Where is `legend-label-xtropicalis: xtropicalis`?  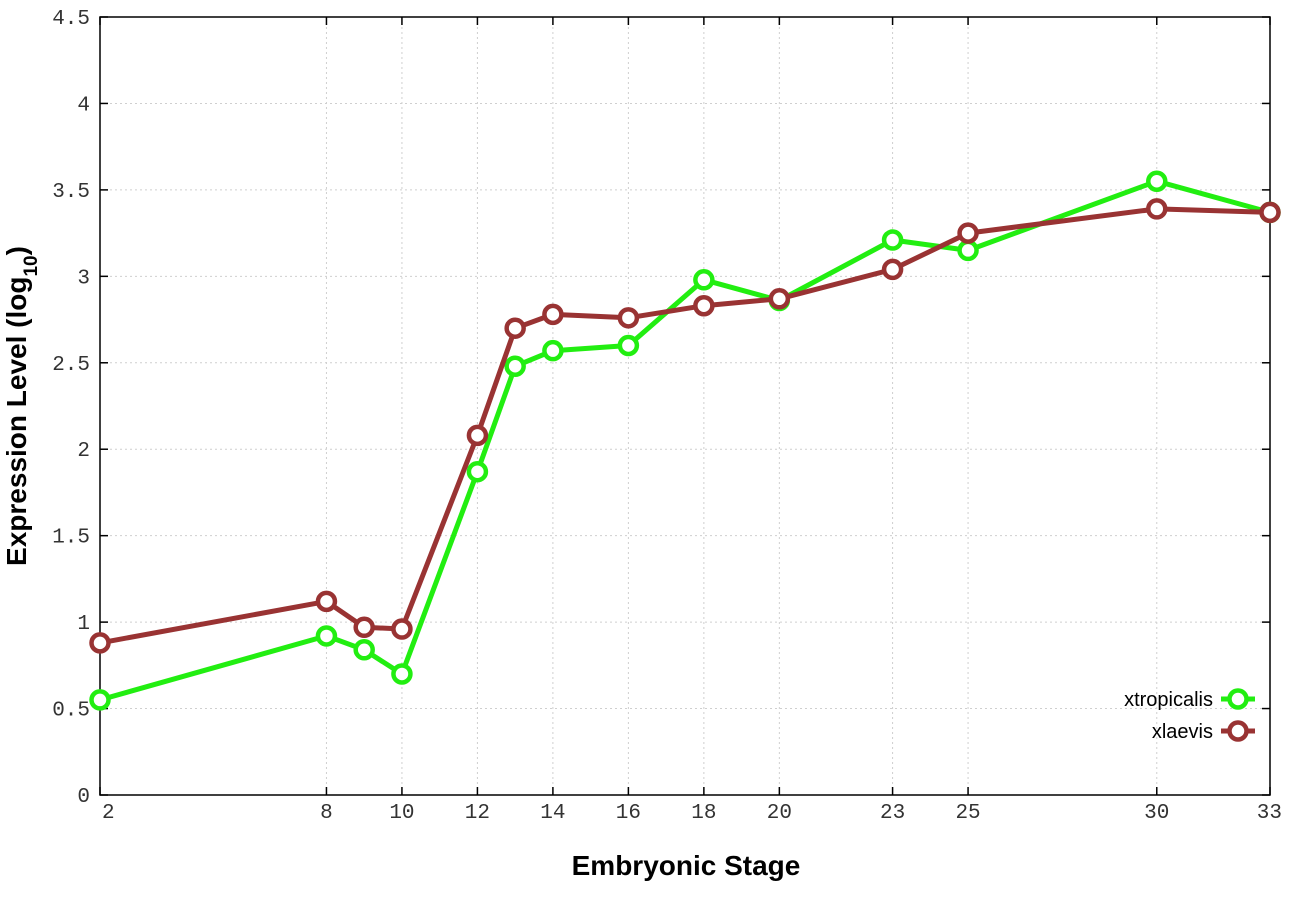
legend-label-xtropicalis: xtropicalis is located at coordinates (1168, 700).